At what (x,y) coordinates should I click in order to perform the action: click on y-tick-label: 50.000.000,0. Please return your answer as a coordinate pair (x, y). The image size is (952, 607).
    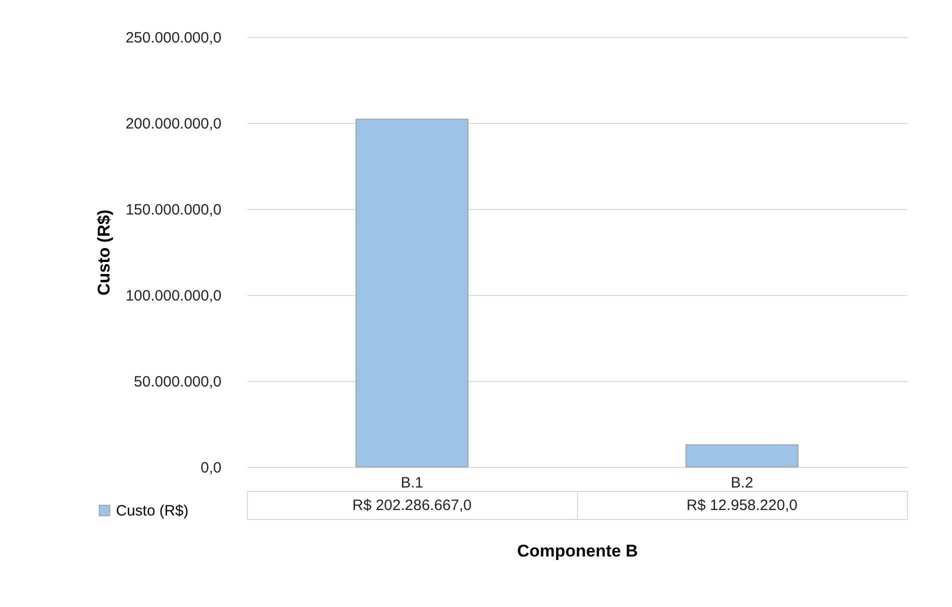
    Looking at the image, I should click on (178, 382).